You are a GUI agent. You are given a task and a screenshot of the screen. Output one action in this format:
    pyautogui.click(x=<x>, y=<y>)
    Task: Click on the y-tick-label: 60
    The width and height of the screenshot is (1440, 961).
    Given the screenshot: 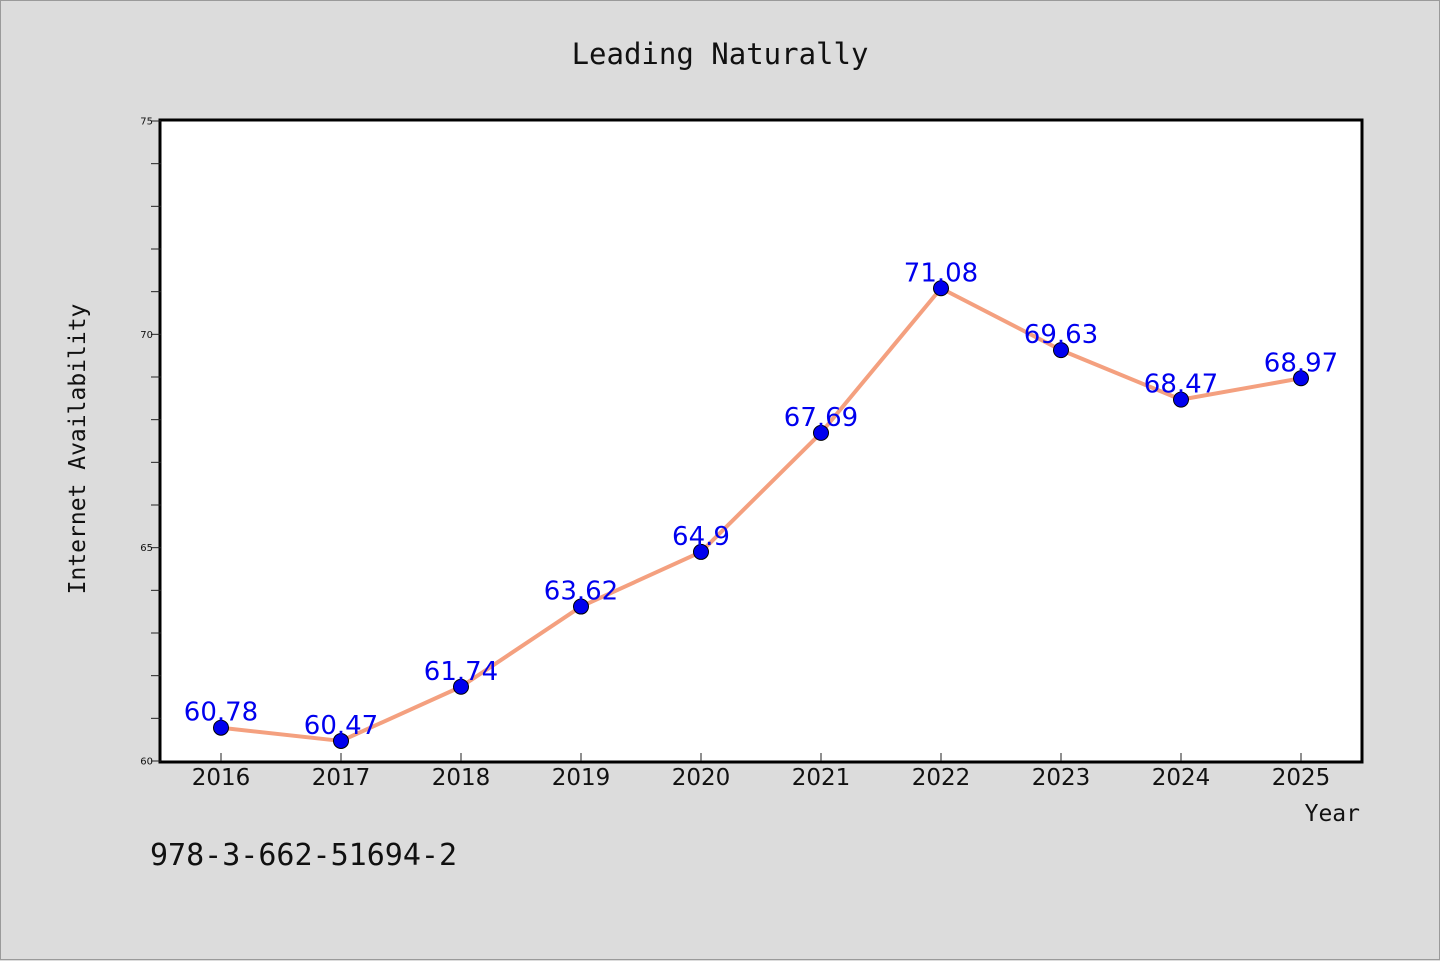 What is the action you would take?
    pyautogui.click(x=146, y=762)
    